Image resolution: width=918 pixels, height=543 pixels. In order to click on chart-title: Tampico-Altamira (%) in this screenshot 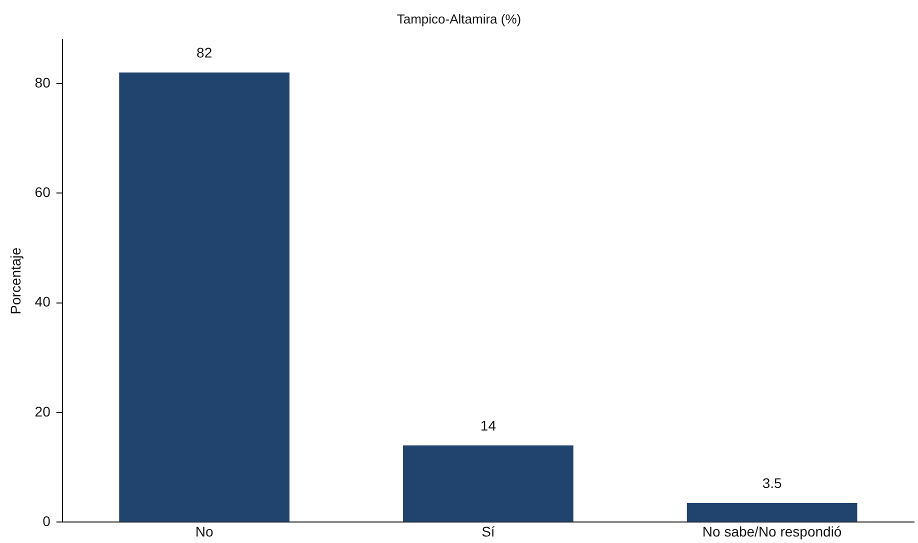, I will do `click(459, 18)`.